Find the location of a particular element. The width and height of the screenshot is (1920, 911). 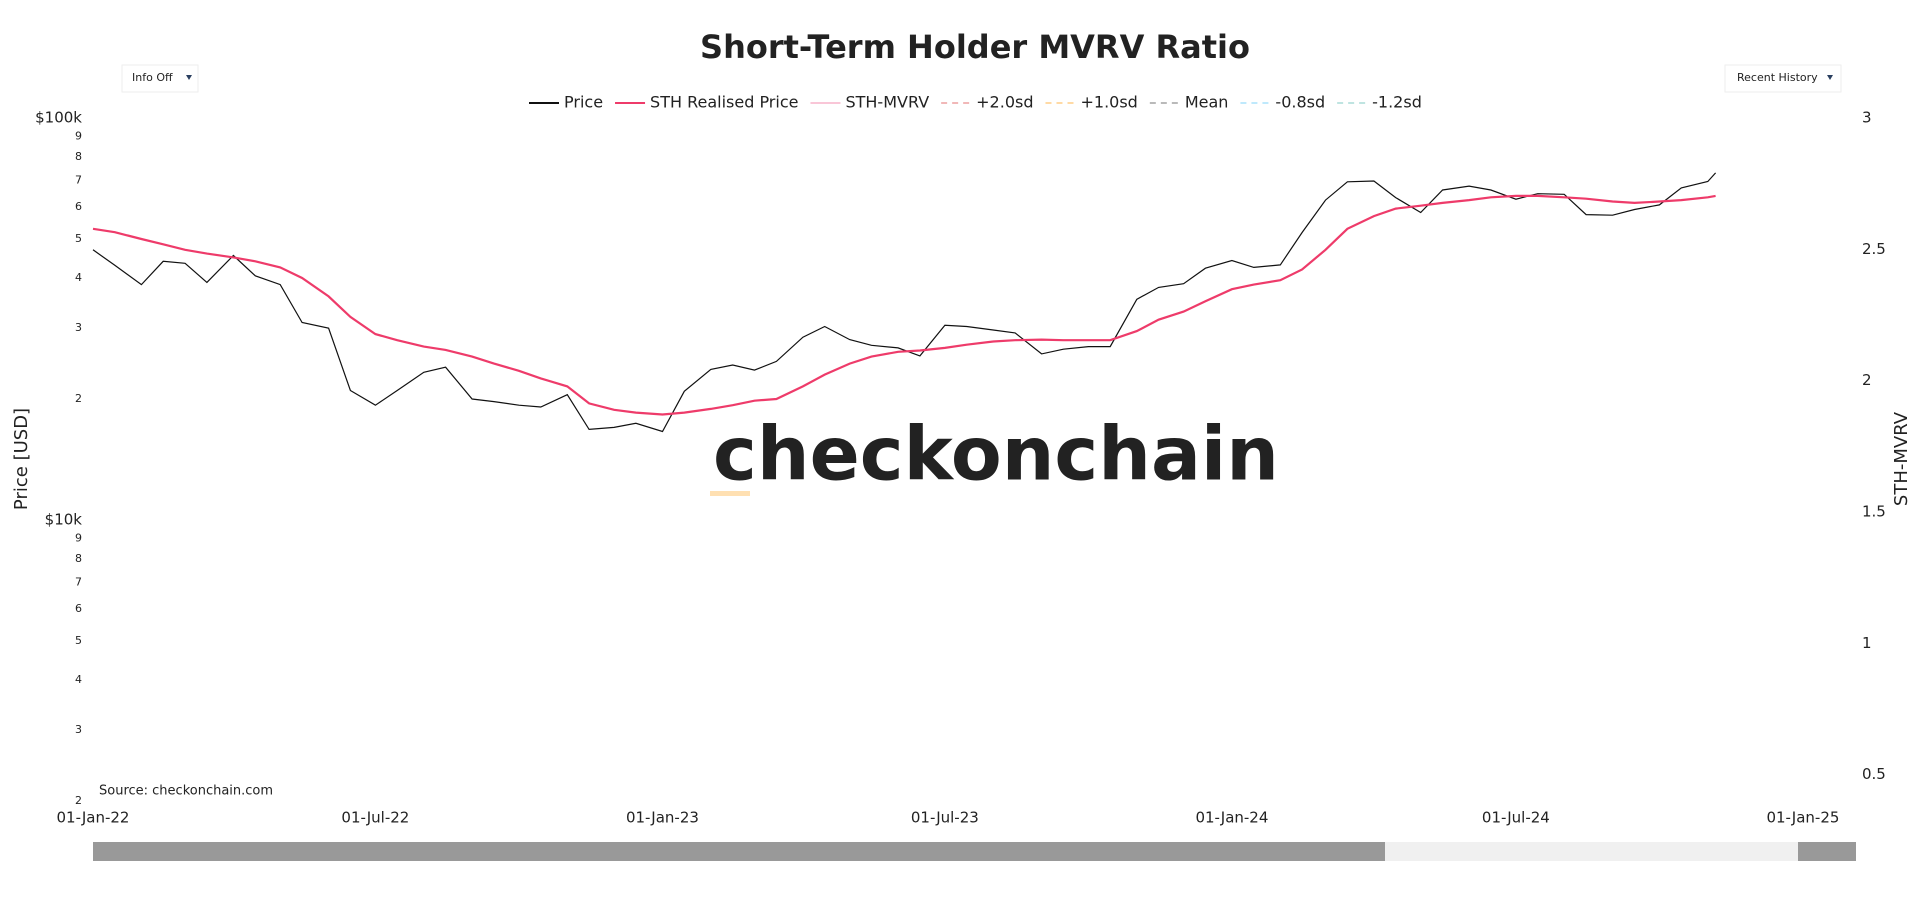

legend-label: STH Realised Price is located at coordinates (724, 102).